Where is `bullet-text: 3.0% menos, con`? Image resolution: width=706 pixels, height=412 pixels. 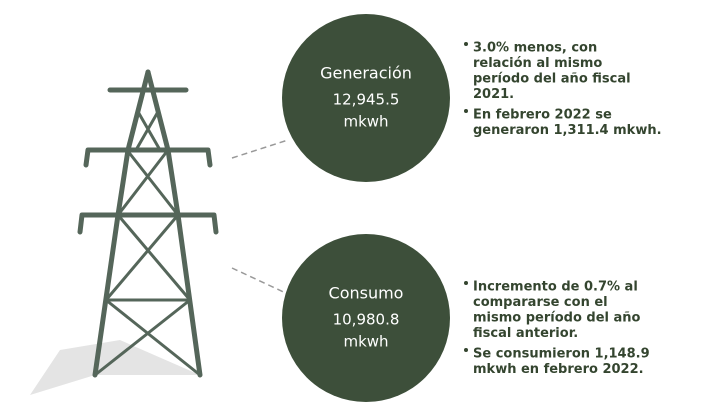
bullet-text: 3.0% menos, con is located at coordinates (535, 48).